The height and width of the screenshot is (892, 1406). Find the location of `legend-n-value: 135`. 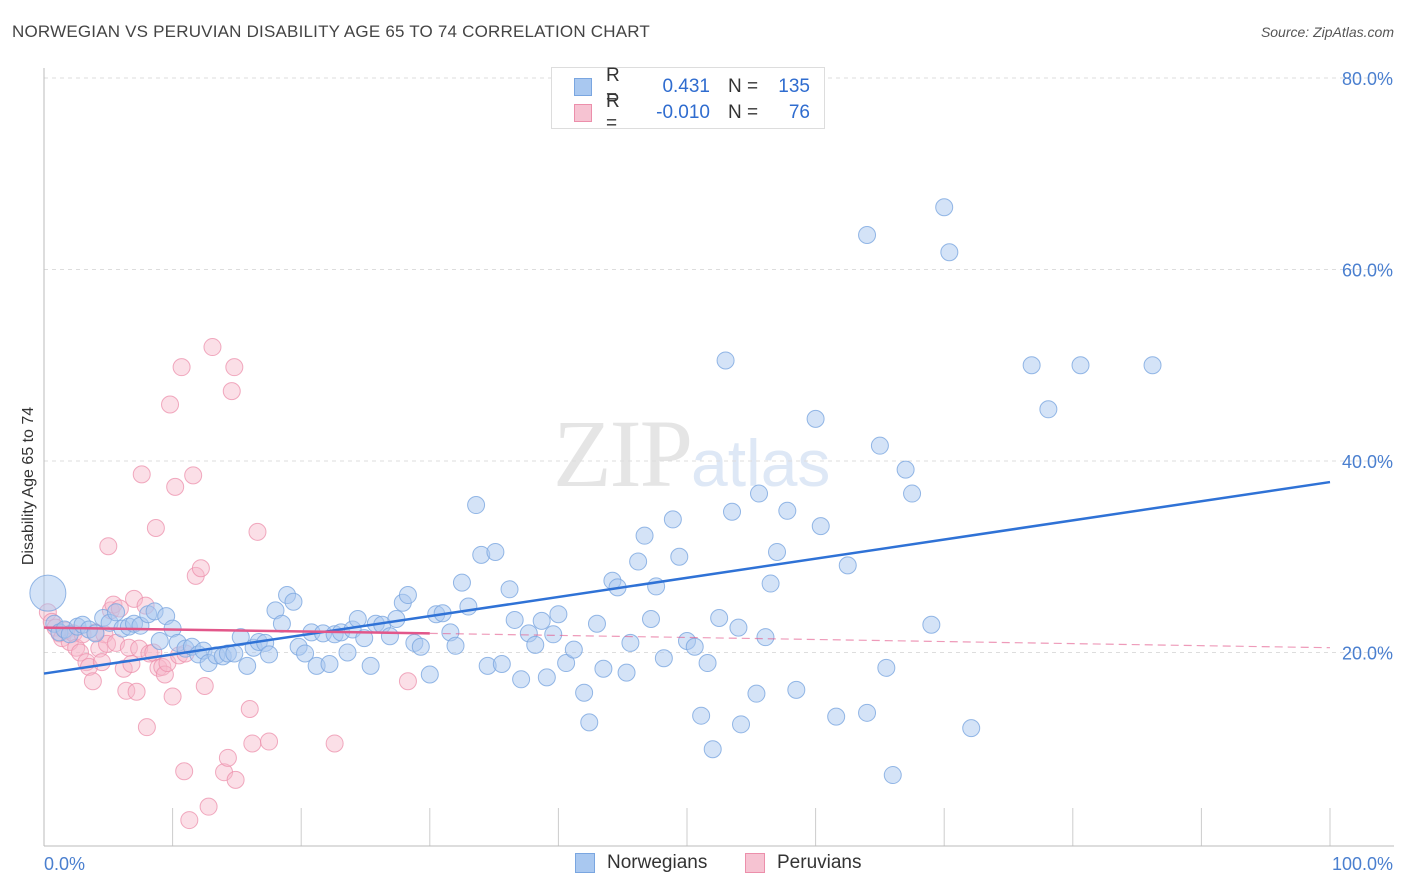

legend-n-value: 135 is located at coordinates (794, 86).